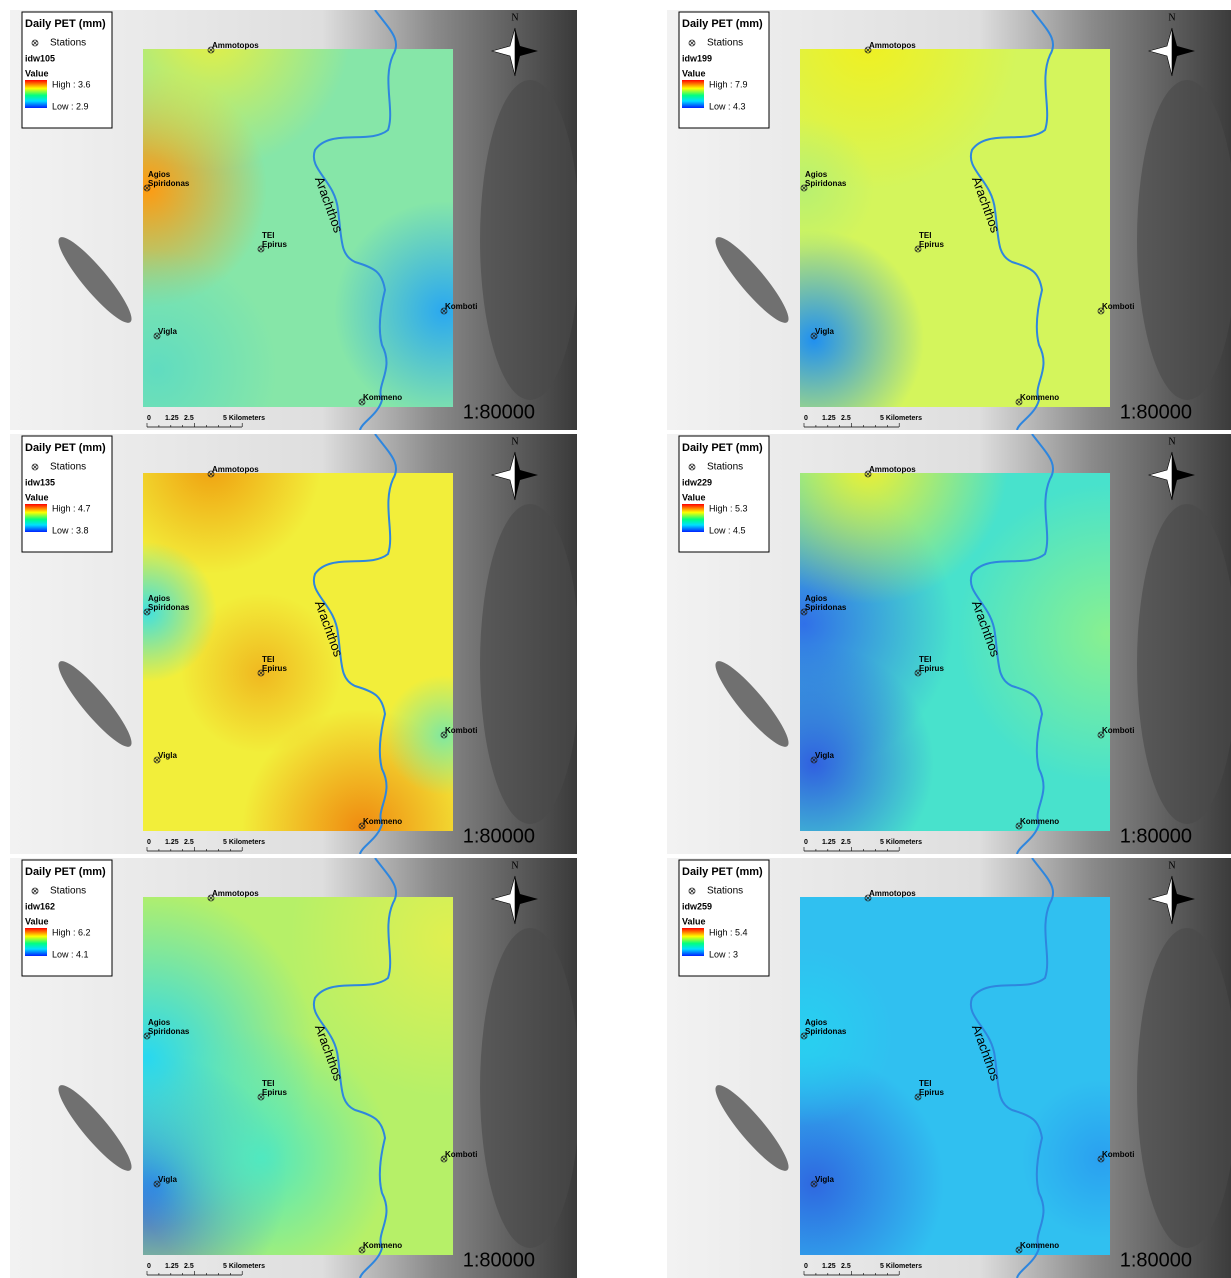 This screenshot has width=1231, height=1278. I want to click on legend-layer: idw259, so click(697, 906).